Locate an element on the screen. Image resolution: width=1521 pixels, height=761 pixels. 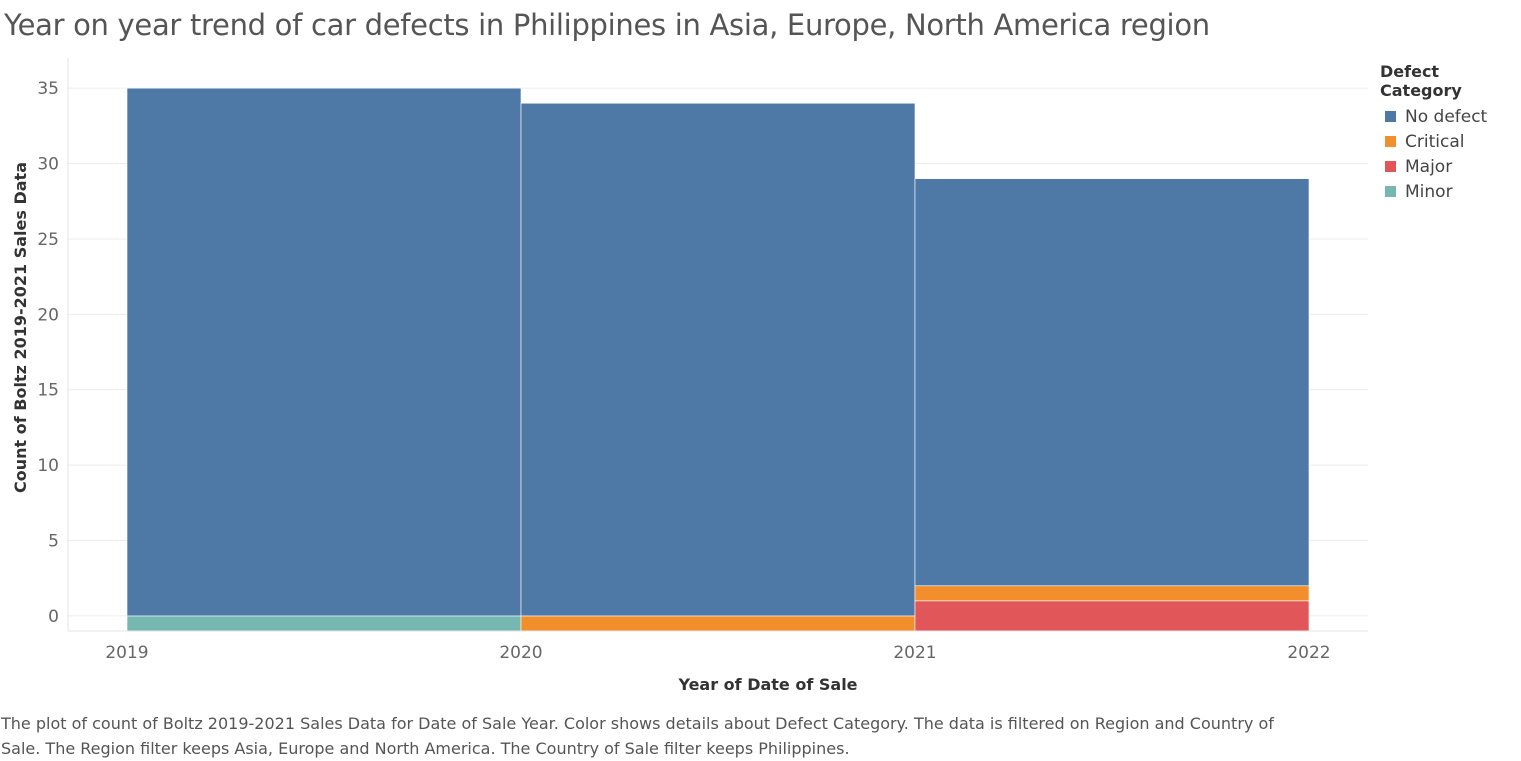
x-tick-label: 2020 is located at coordinates (520, 653).